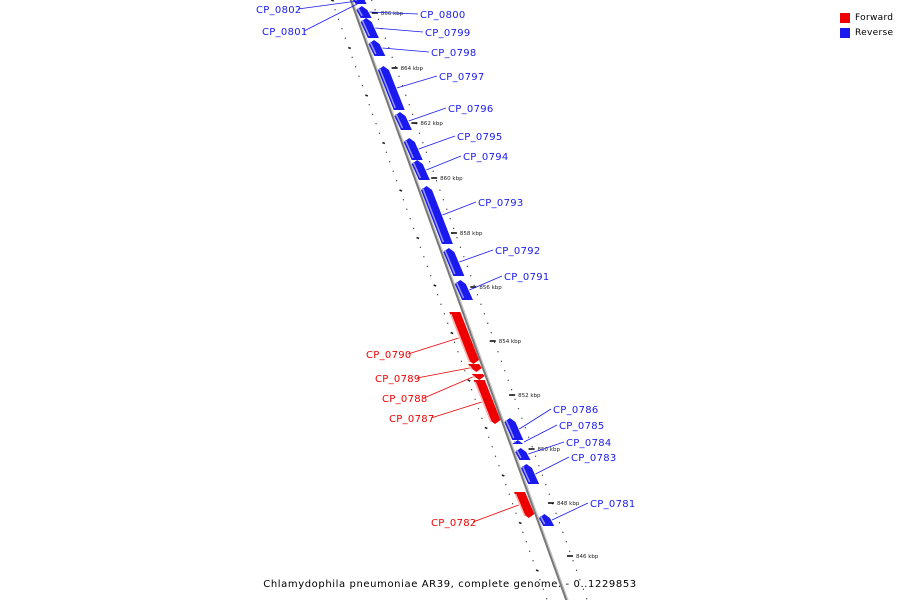  Describe the element at coordinates (454, 53) in the screenshot. I see `gene-label: CP_0798` at that location.